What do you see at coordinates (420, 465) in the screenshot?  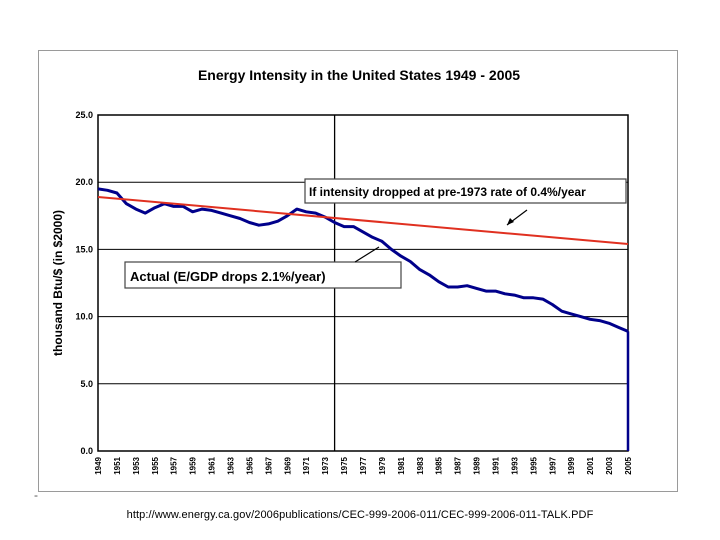 I see `x-tick-label: 1983` at bounding box center [420, 465].